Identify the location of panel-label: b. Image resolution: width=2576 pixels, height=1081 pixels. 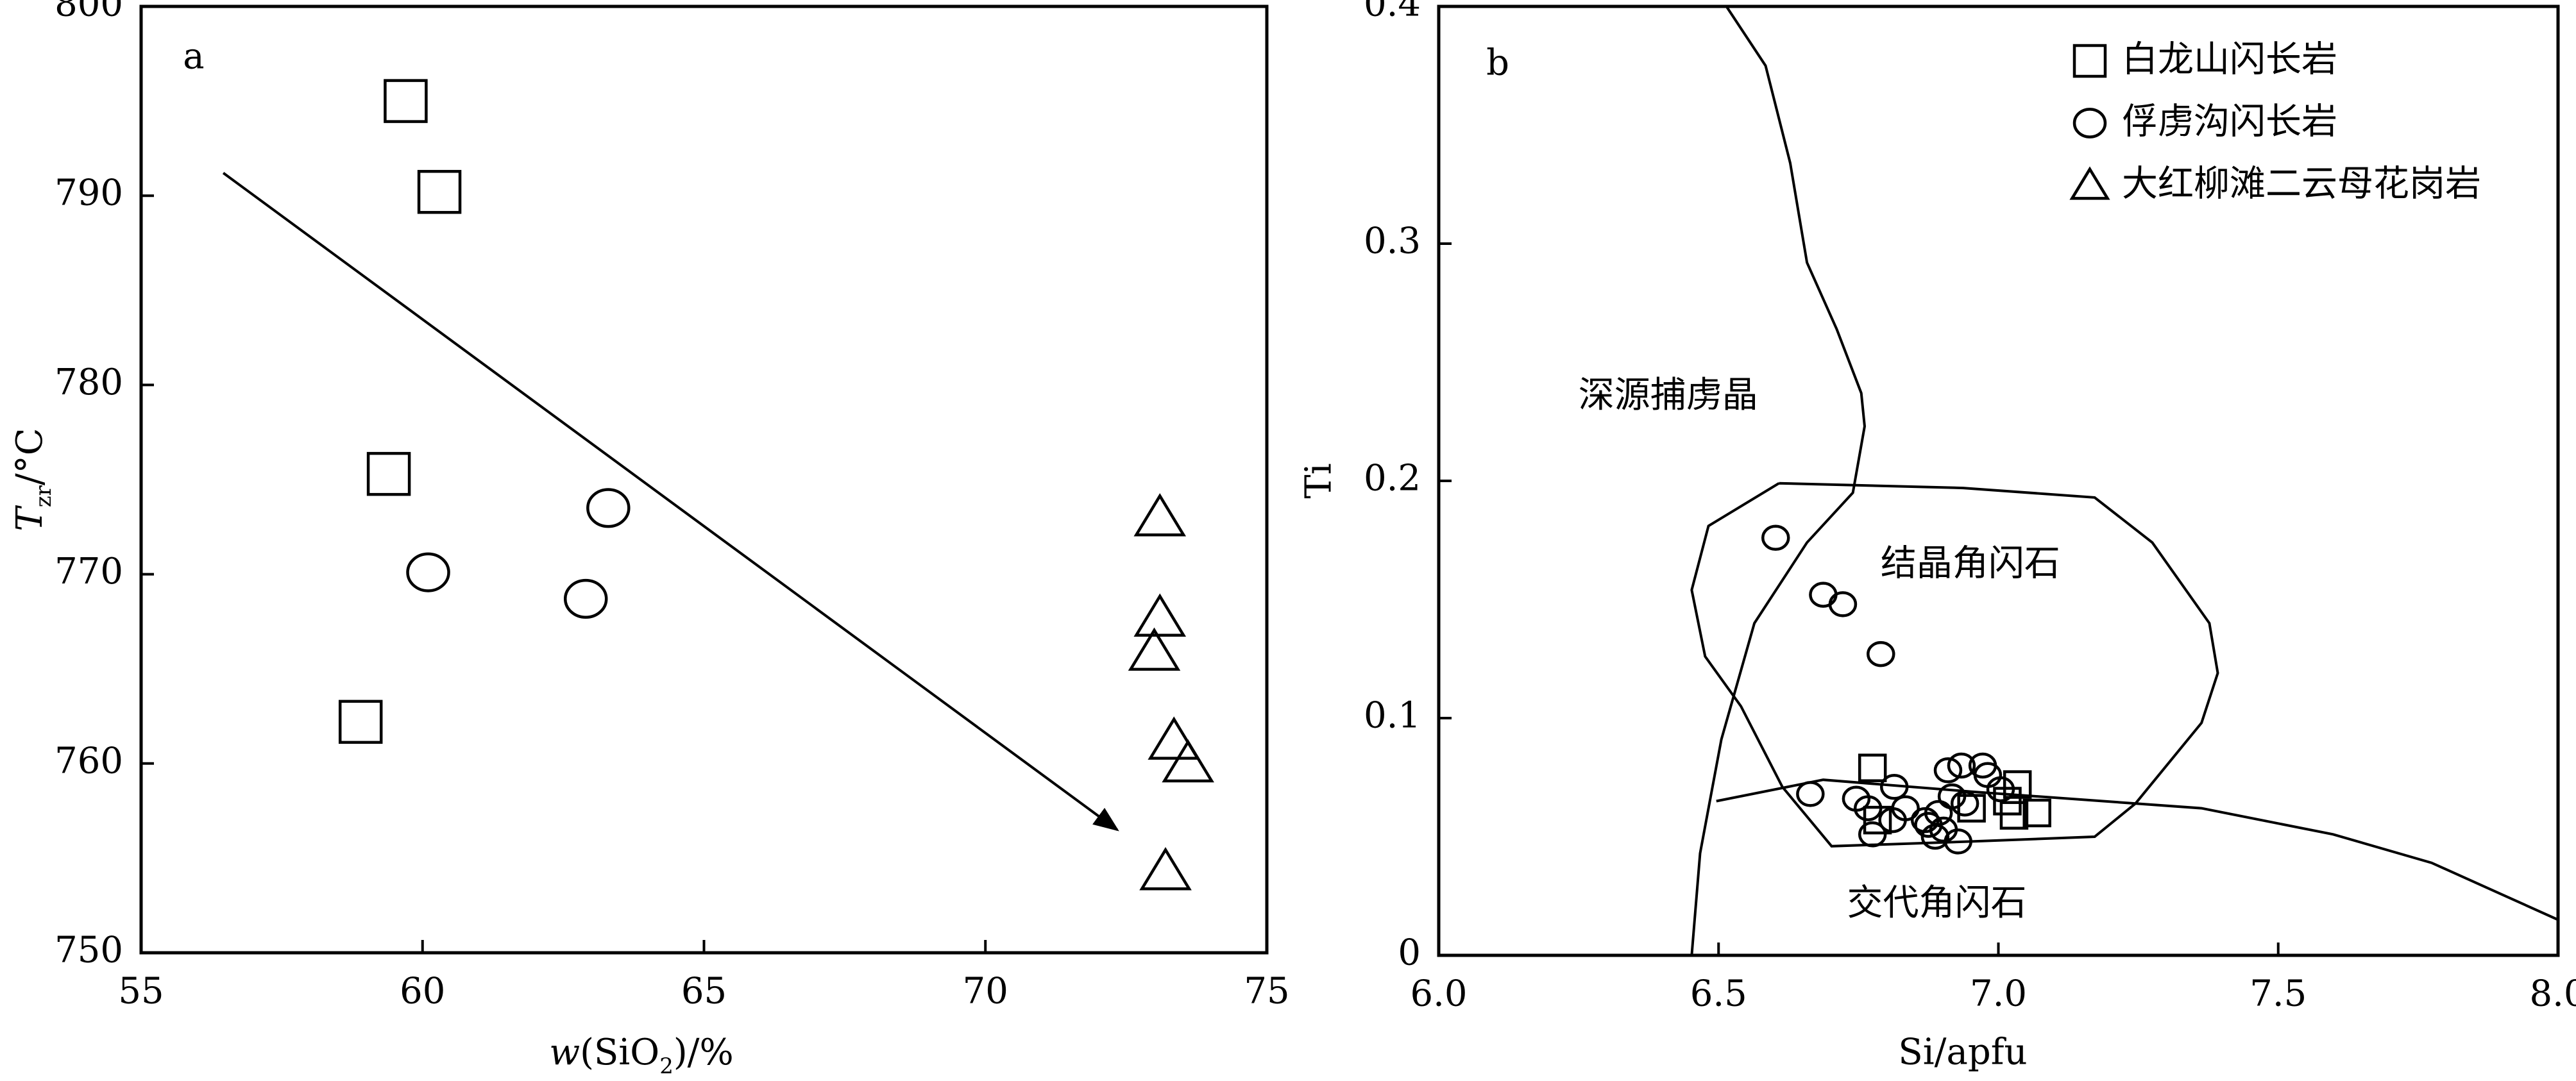
(1497, 63).